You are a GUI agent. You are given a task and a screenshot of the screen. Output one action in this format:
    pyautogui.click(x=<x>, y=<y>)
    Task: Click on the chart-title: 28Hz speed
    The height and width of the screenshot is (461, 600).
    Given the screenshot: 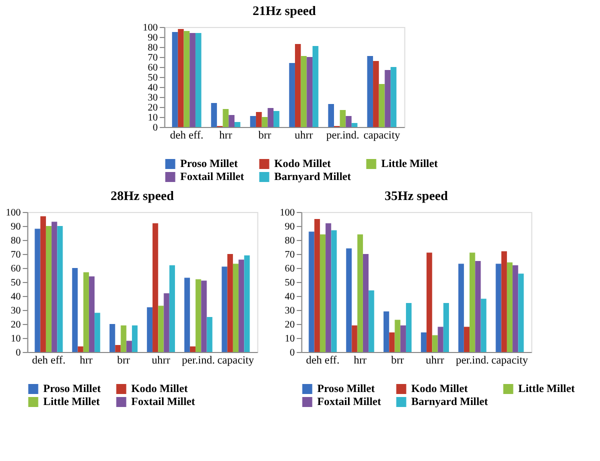 What is the action you would take?
    pyautogui.click(x=142, y=195)
    